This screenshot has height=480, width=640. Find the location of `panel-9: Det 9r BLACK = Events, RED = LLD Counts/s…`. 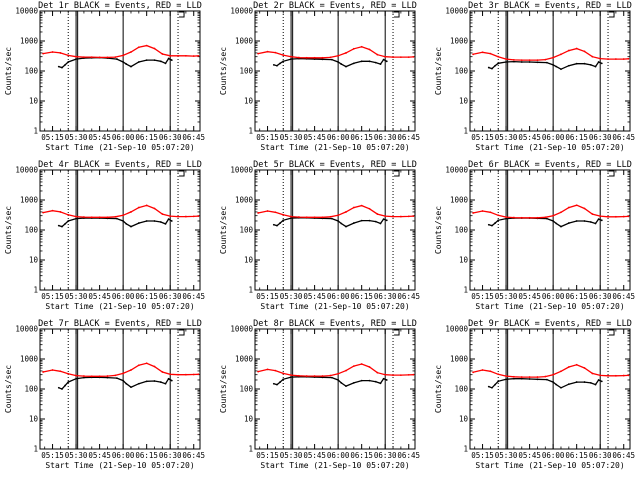

panel-9: Det 9r BLACK = Events, RED = LLD Counts/s… is located at coordinates (534, 394).